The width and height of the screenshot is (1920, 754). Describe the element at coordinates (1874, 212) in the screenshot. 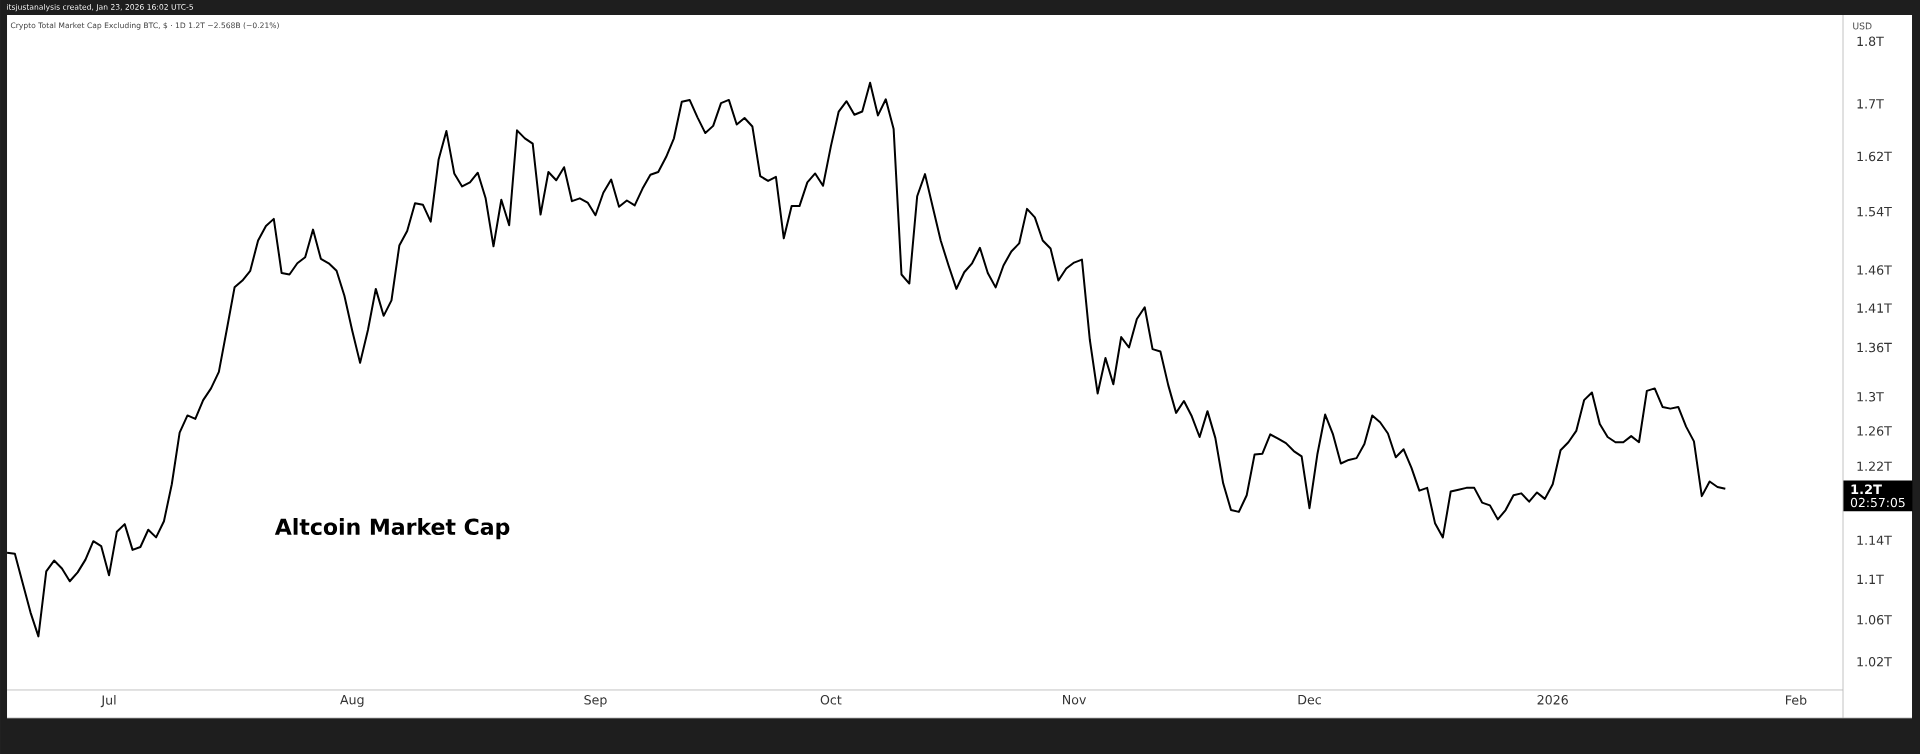

I see `y-tick-label: 1.54T` at that location.